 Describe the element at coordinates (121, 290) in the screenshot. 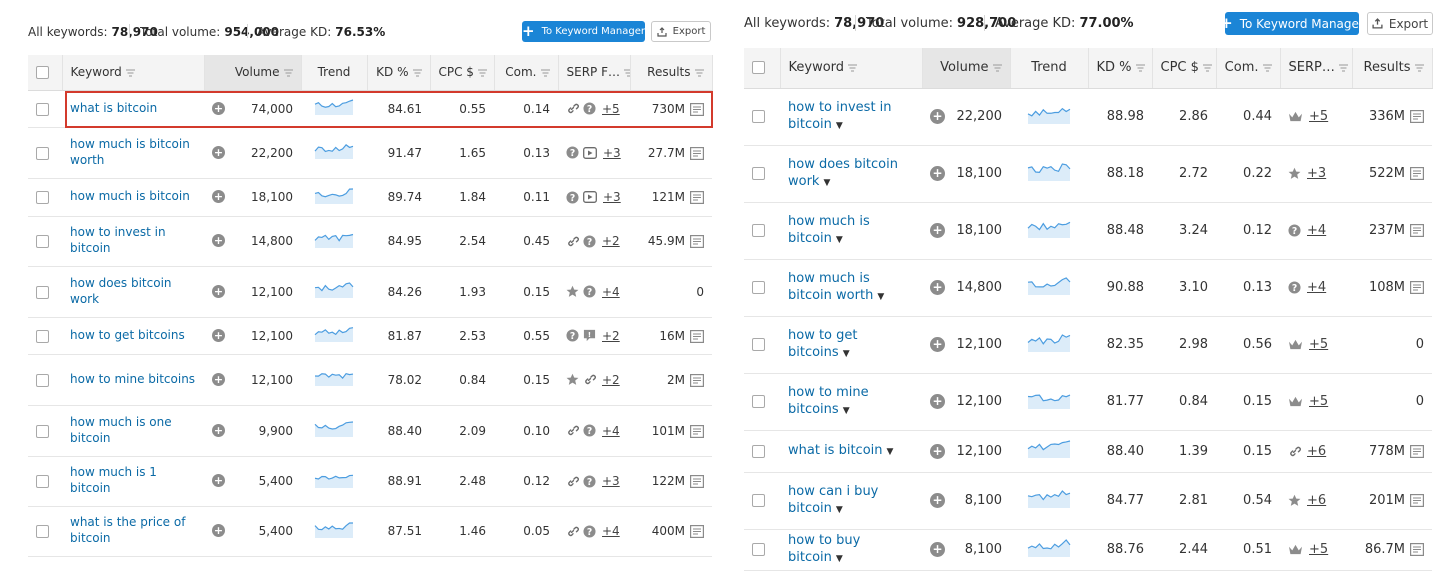

I see `keyword-link: how does bitcoin work` at that location.